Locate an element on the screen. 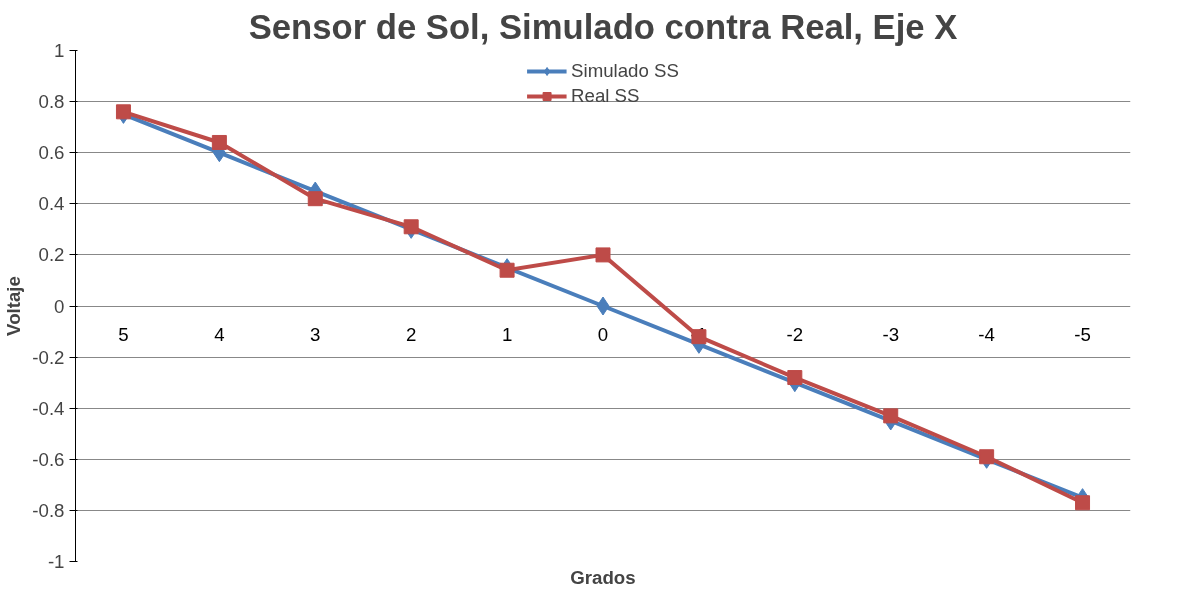 This screenshot has height=597, width=1177. x-tick-label: 4 is located at coordinates (219, 334).